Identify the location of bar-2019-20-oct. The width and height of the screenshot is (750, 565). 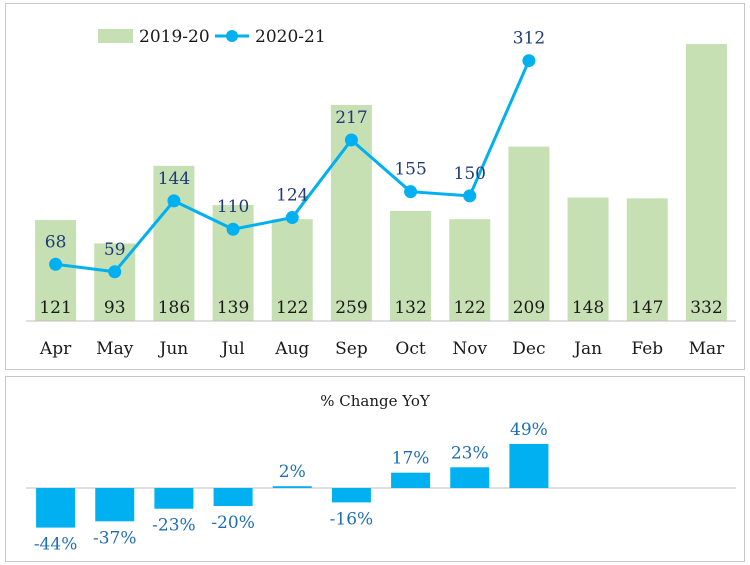
(411, 265).